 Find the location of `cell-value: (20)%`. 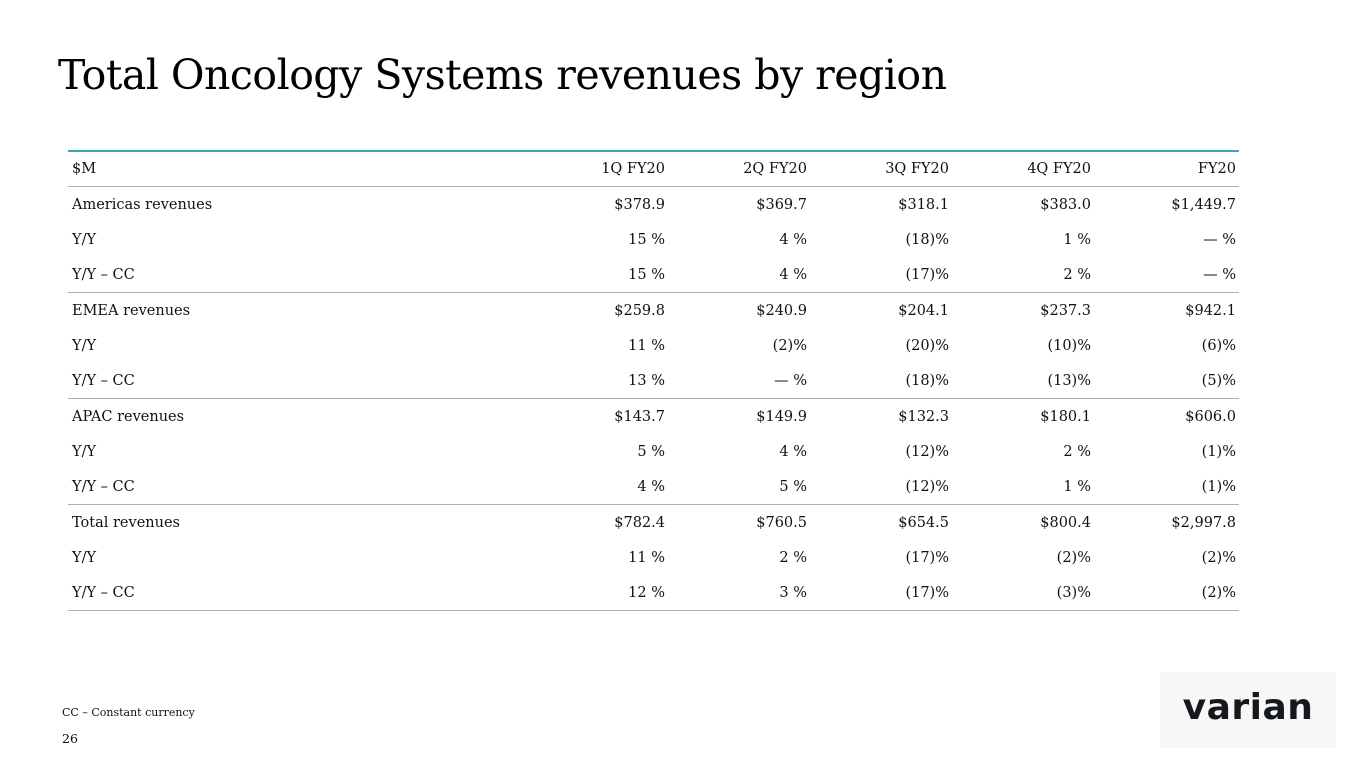

cell-value: (20)% is located at coordinates (927, 345).